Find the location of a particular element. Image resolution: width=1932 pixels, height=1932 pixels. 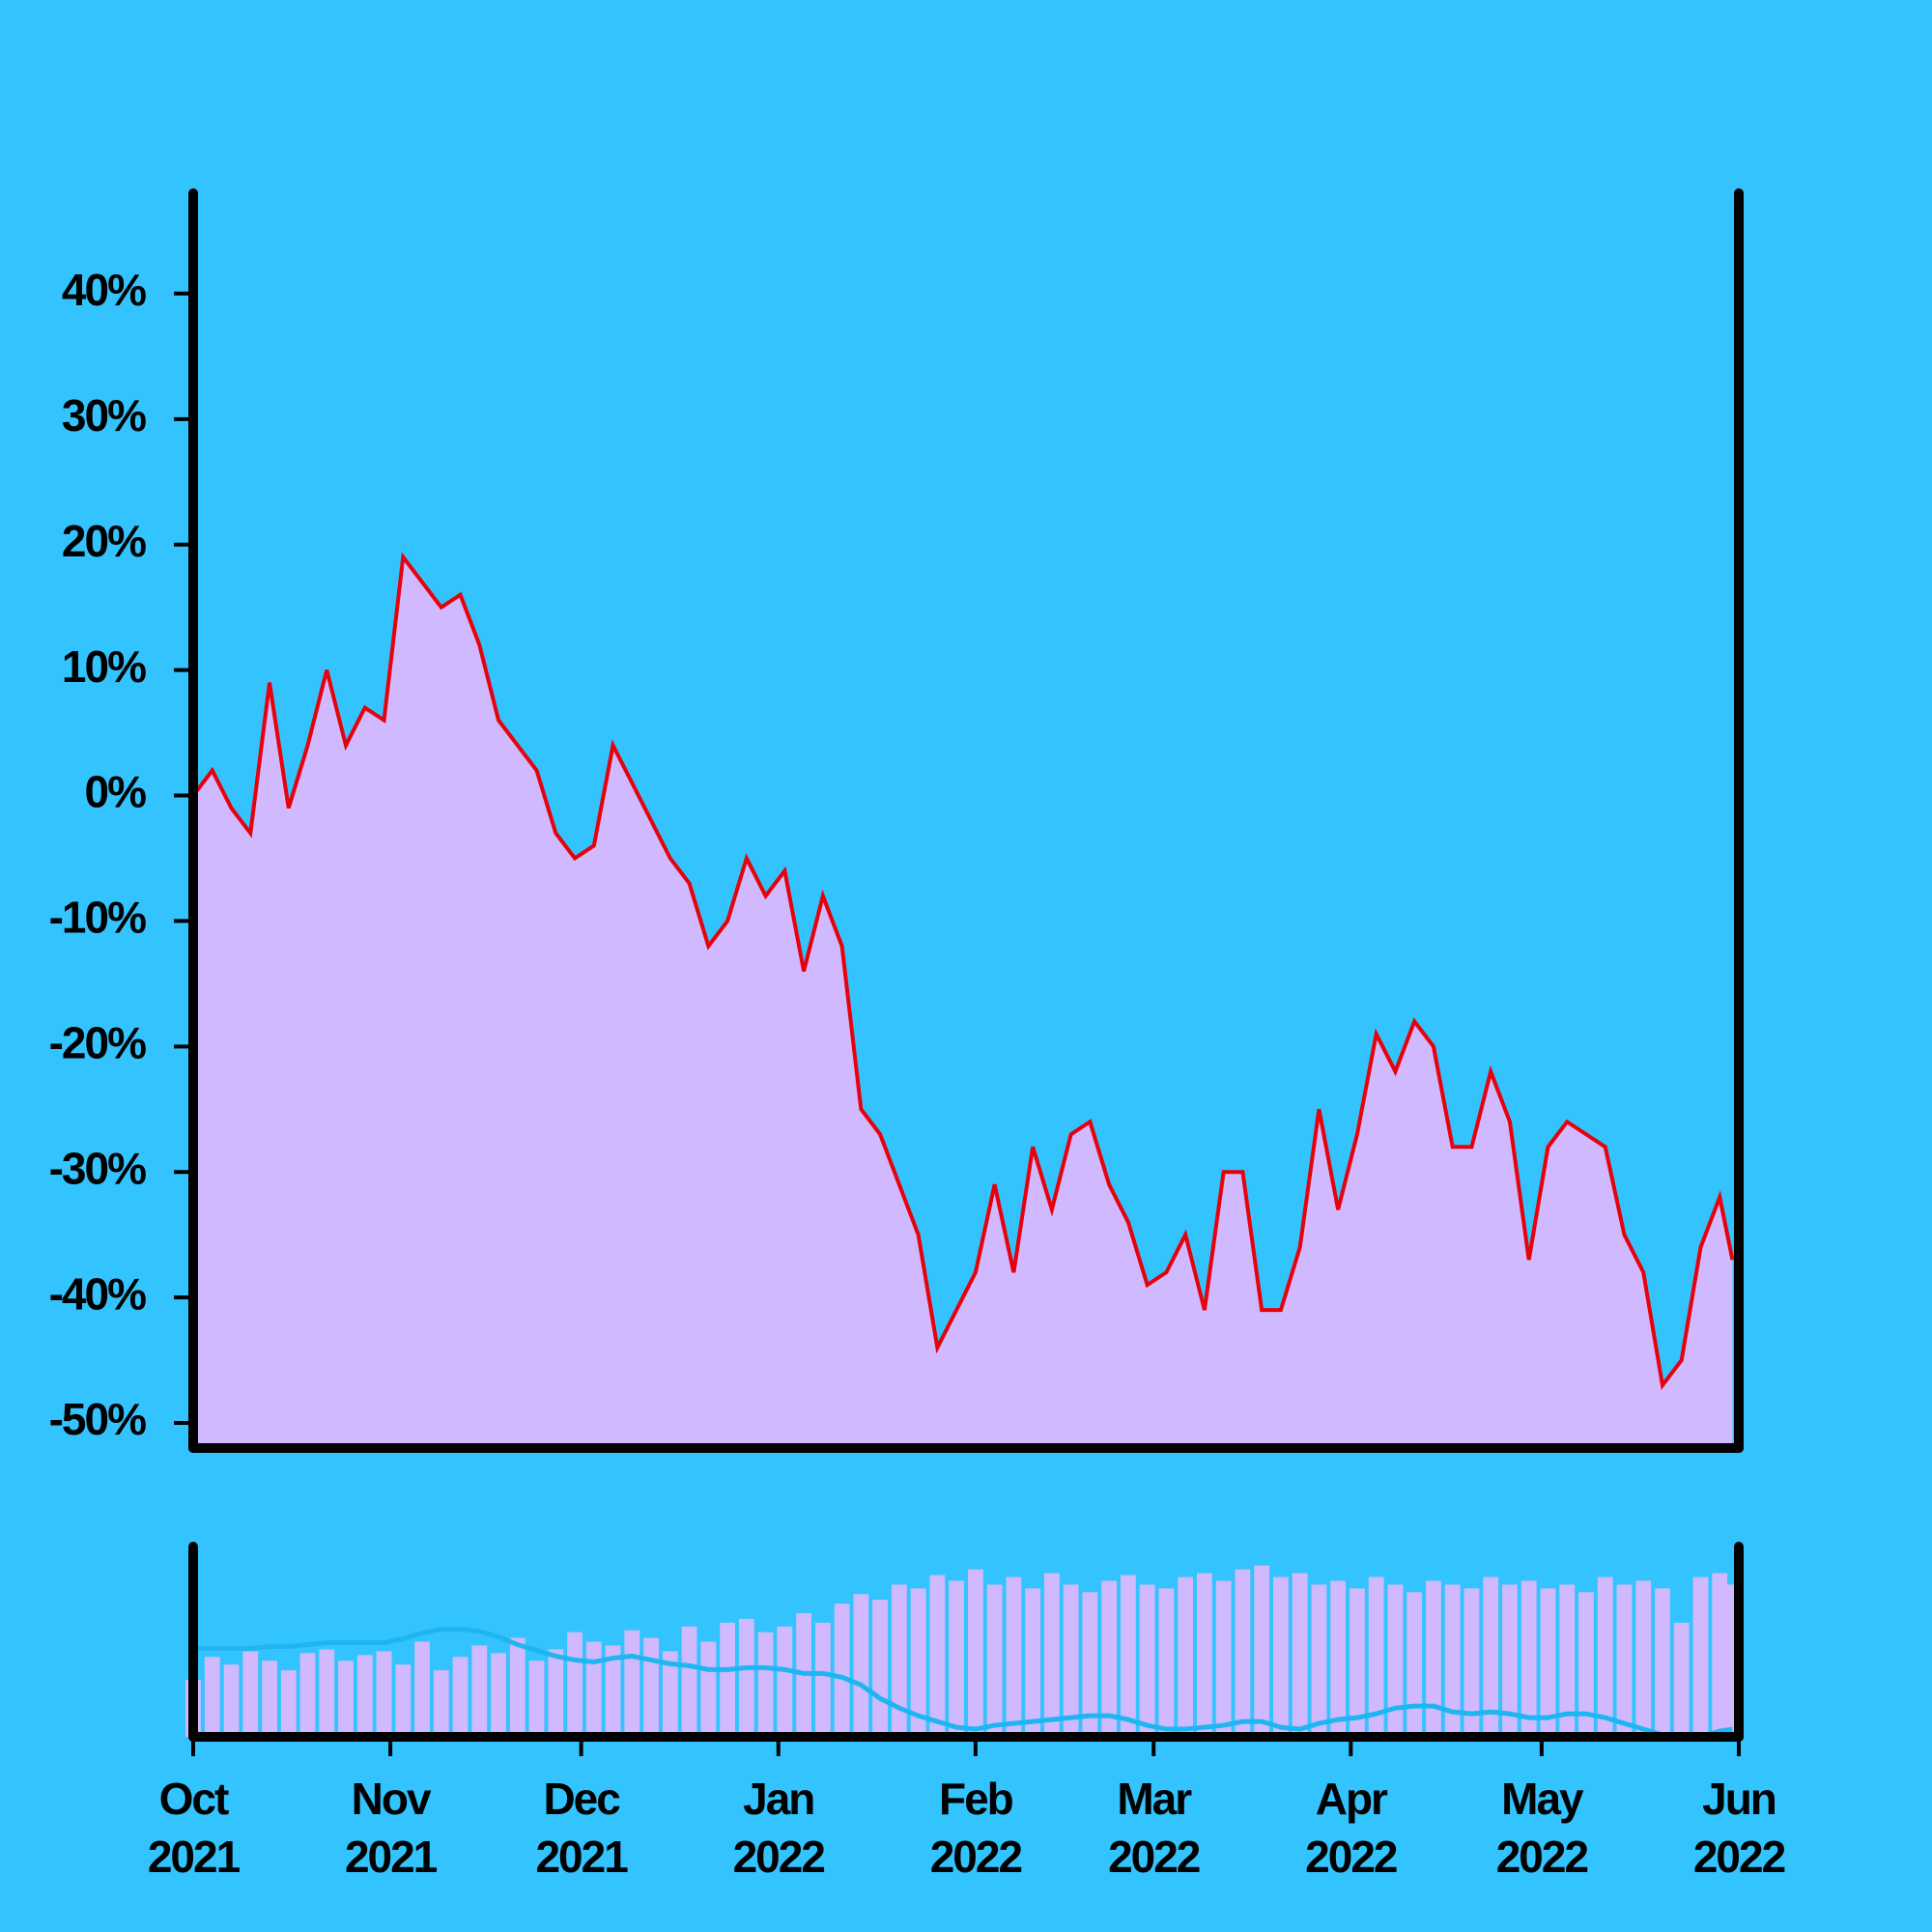

y-tick-label: -50% is located at coordinates (97, 1419).